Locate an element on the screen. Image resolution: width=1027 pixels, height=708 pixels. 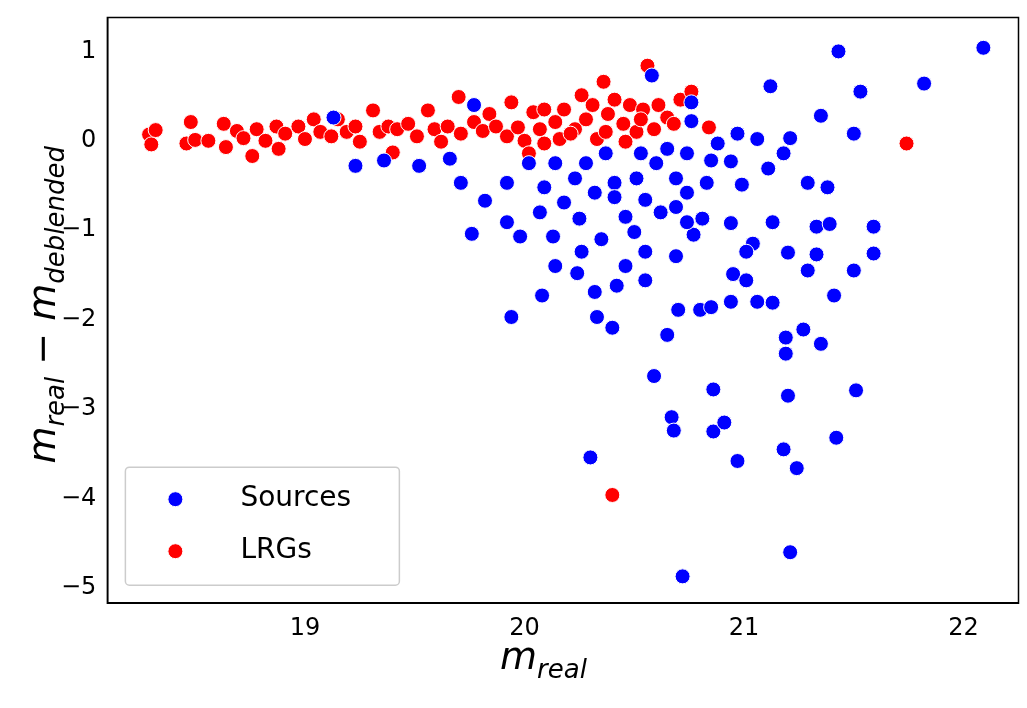
x-tick-label: 21 is located at coordinates (744, 626).